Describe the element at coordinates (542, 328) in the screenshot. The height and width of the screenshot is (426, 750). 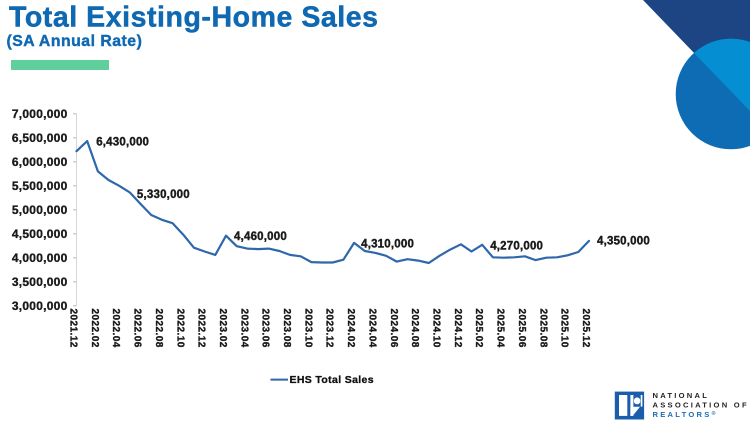
I see `svg-text: 2025.08` at that location.